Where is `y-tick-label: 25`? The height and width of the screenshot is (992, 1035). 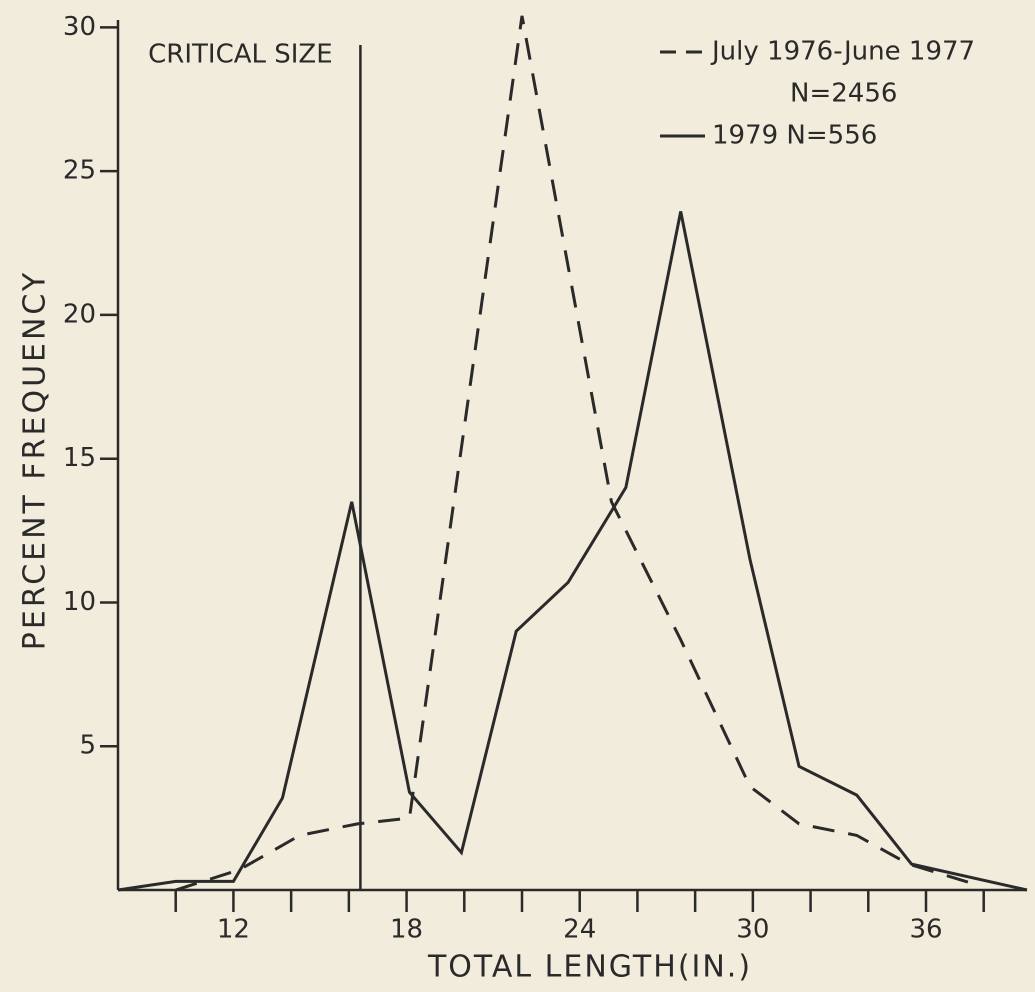 y-tick-label: 25 is located at coordinates (79, 171).